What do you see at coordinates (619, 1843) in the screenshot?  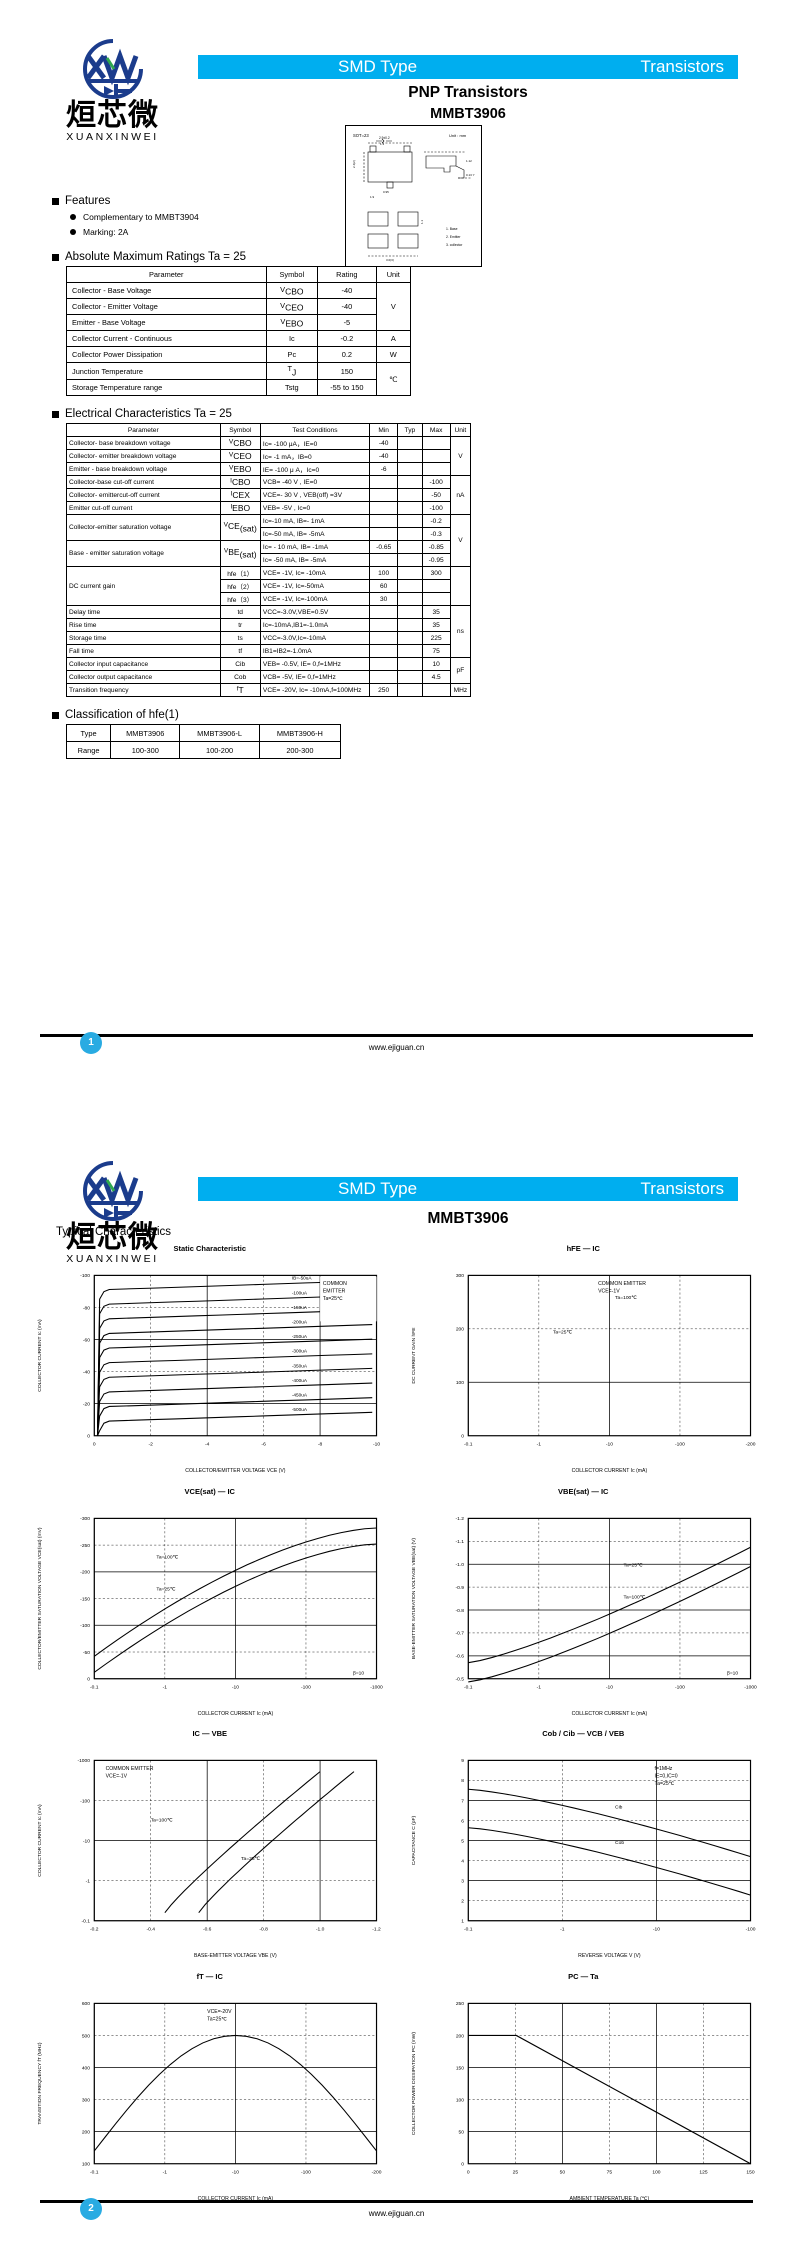 I see `svg-text: Cob` at bounding box center [619, 1843].